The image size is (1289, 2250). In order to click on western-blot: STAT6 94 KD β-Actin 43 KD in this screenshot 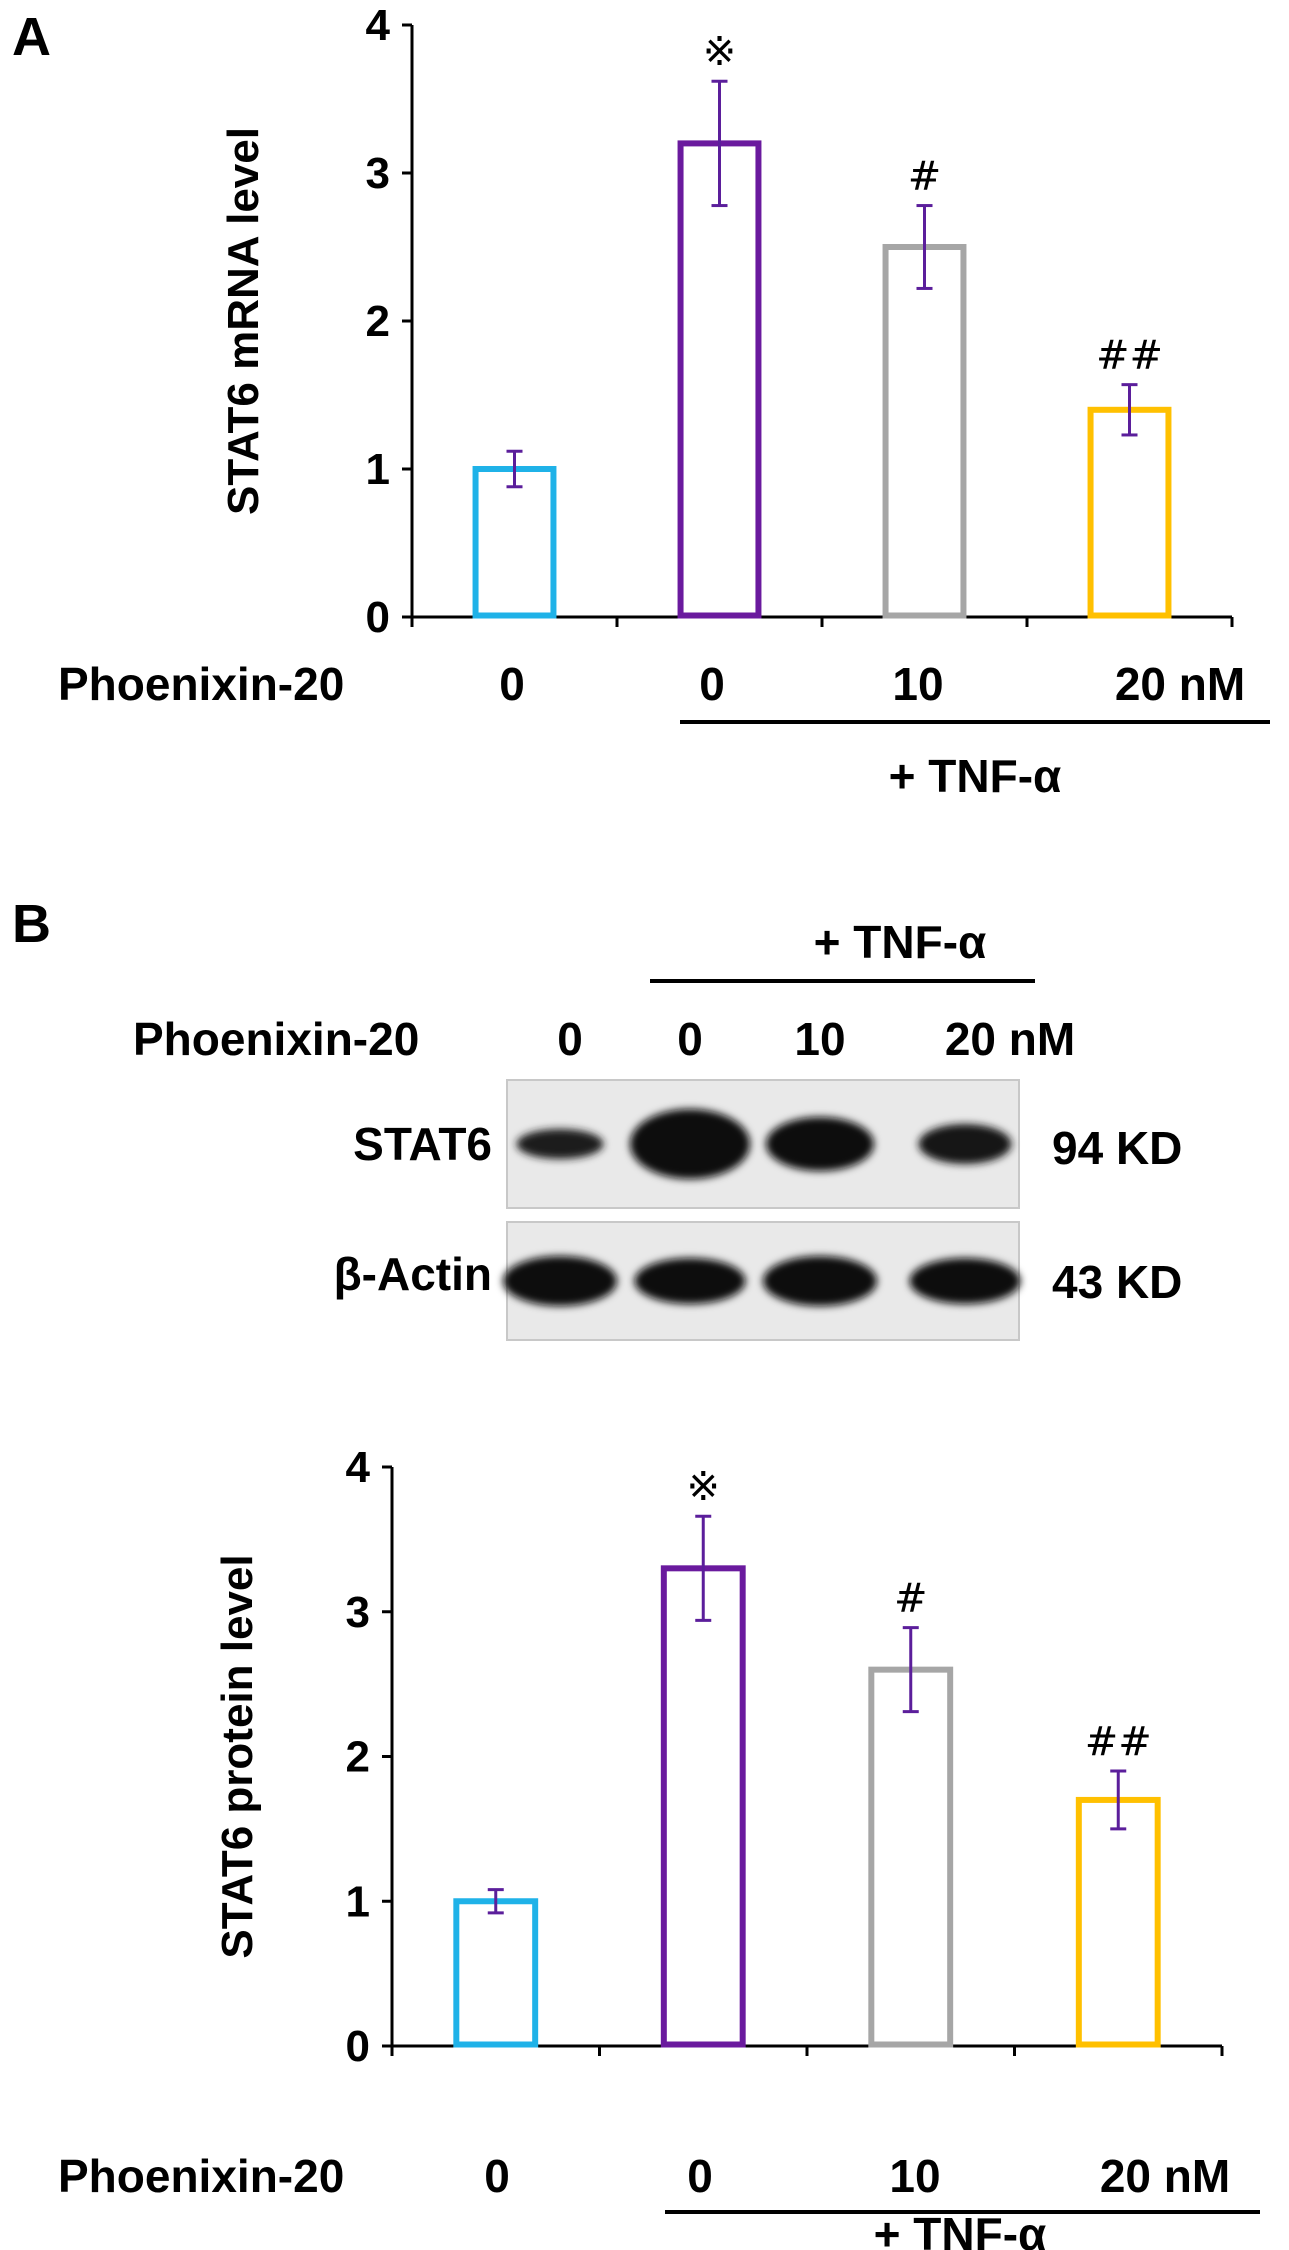, I will do `click(758, 1210)`.